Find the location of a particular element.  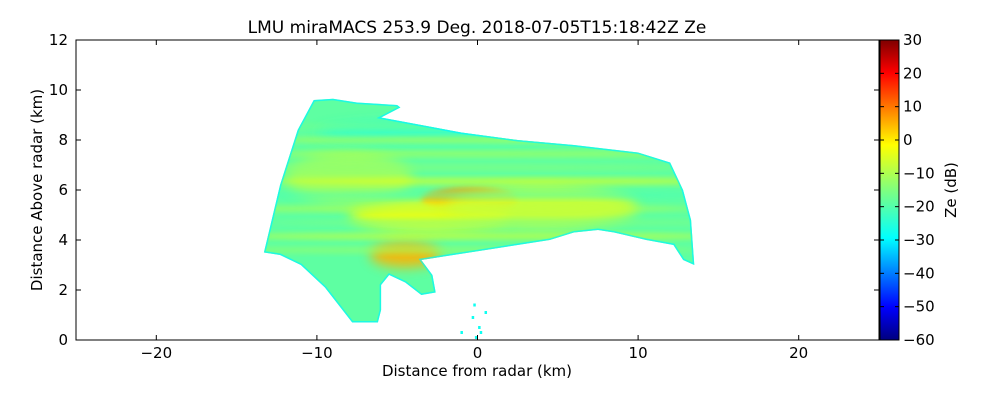

colorbar-ticks: 30 20 10 0 −10 −20 −30 −40 −50 −60 is located at coordinates (907, 190).